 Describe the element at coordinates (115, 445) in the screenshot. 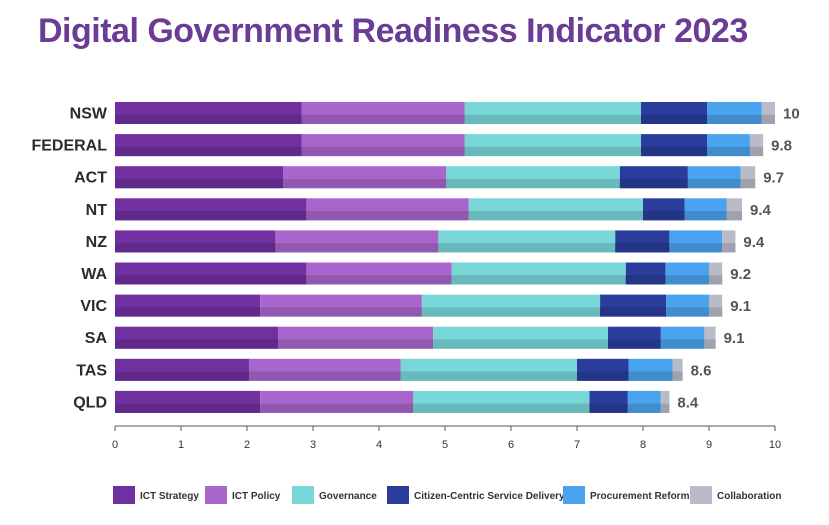

I see `x-tick-label-0: 0` at that location.